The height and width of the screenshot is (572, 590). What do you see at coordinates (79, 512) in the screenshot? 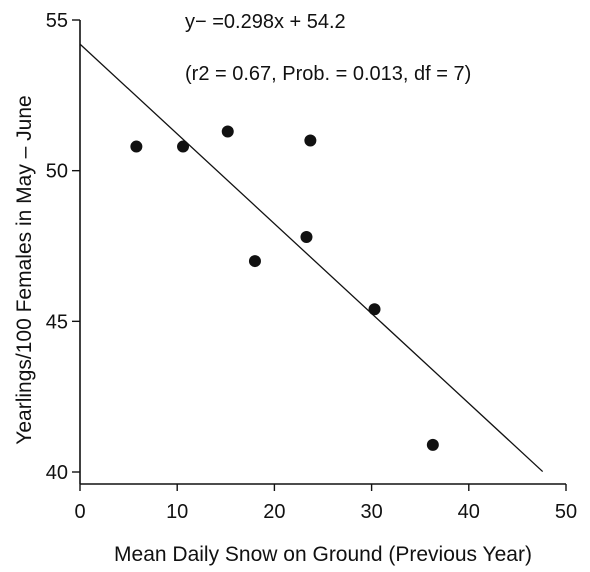
I see `x-tick-label: 0` at bounding box center [79, 512].